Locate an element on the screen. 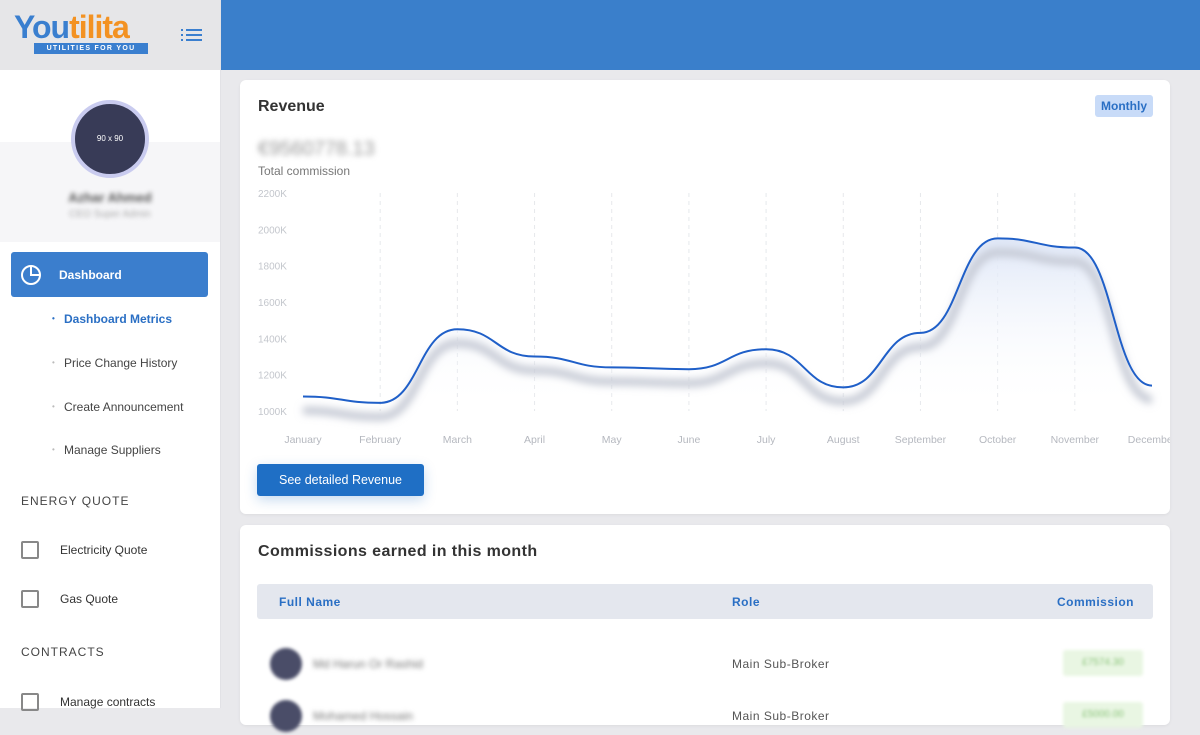 The width and height of the screenshot is (1200, 735). commission-badge: £5000.00 is located at coordinates (1103, 715).